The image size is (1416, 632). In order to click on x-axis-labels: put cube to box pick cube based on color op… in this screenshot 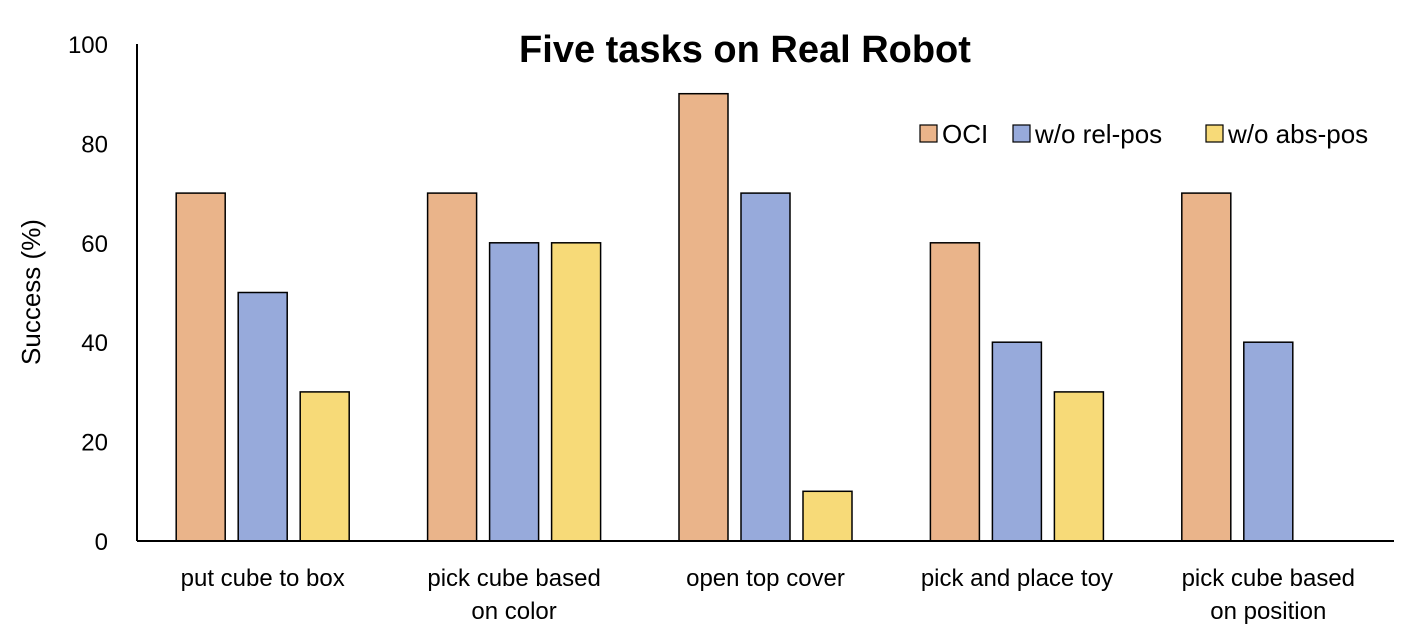, I will do `click(768, 595)`.